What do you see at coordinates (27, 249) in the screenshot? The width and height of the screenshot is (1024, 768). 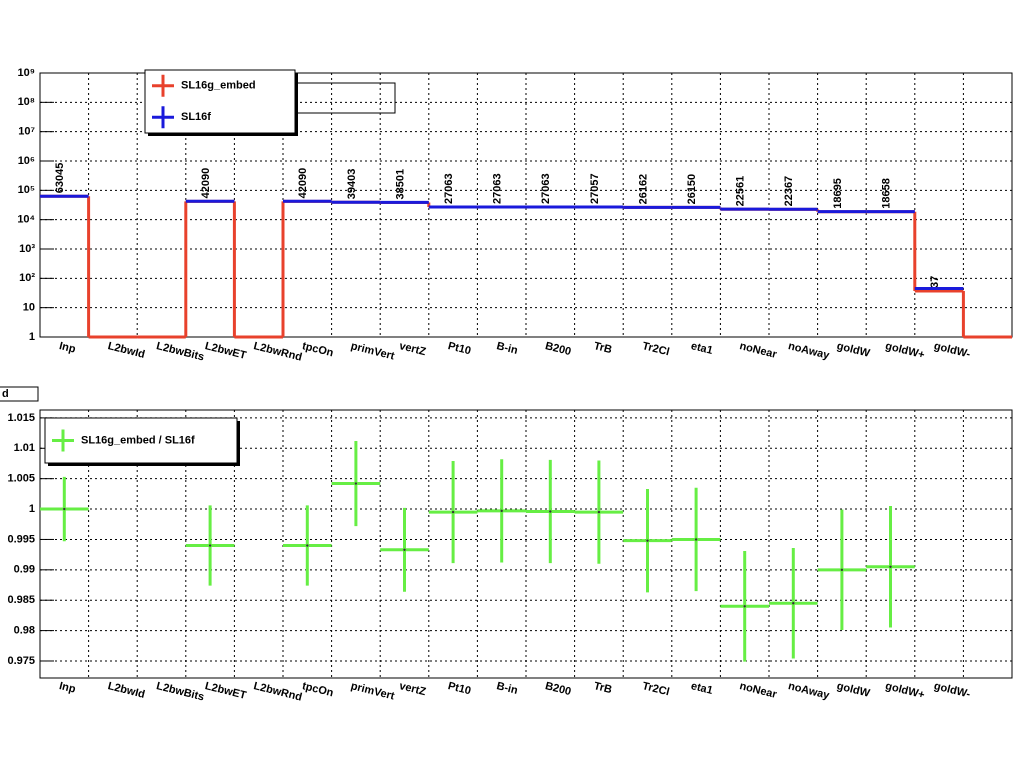 I see `y-tick-label: 10³` at bounding box center [27, 249].